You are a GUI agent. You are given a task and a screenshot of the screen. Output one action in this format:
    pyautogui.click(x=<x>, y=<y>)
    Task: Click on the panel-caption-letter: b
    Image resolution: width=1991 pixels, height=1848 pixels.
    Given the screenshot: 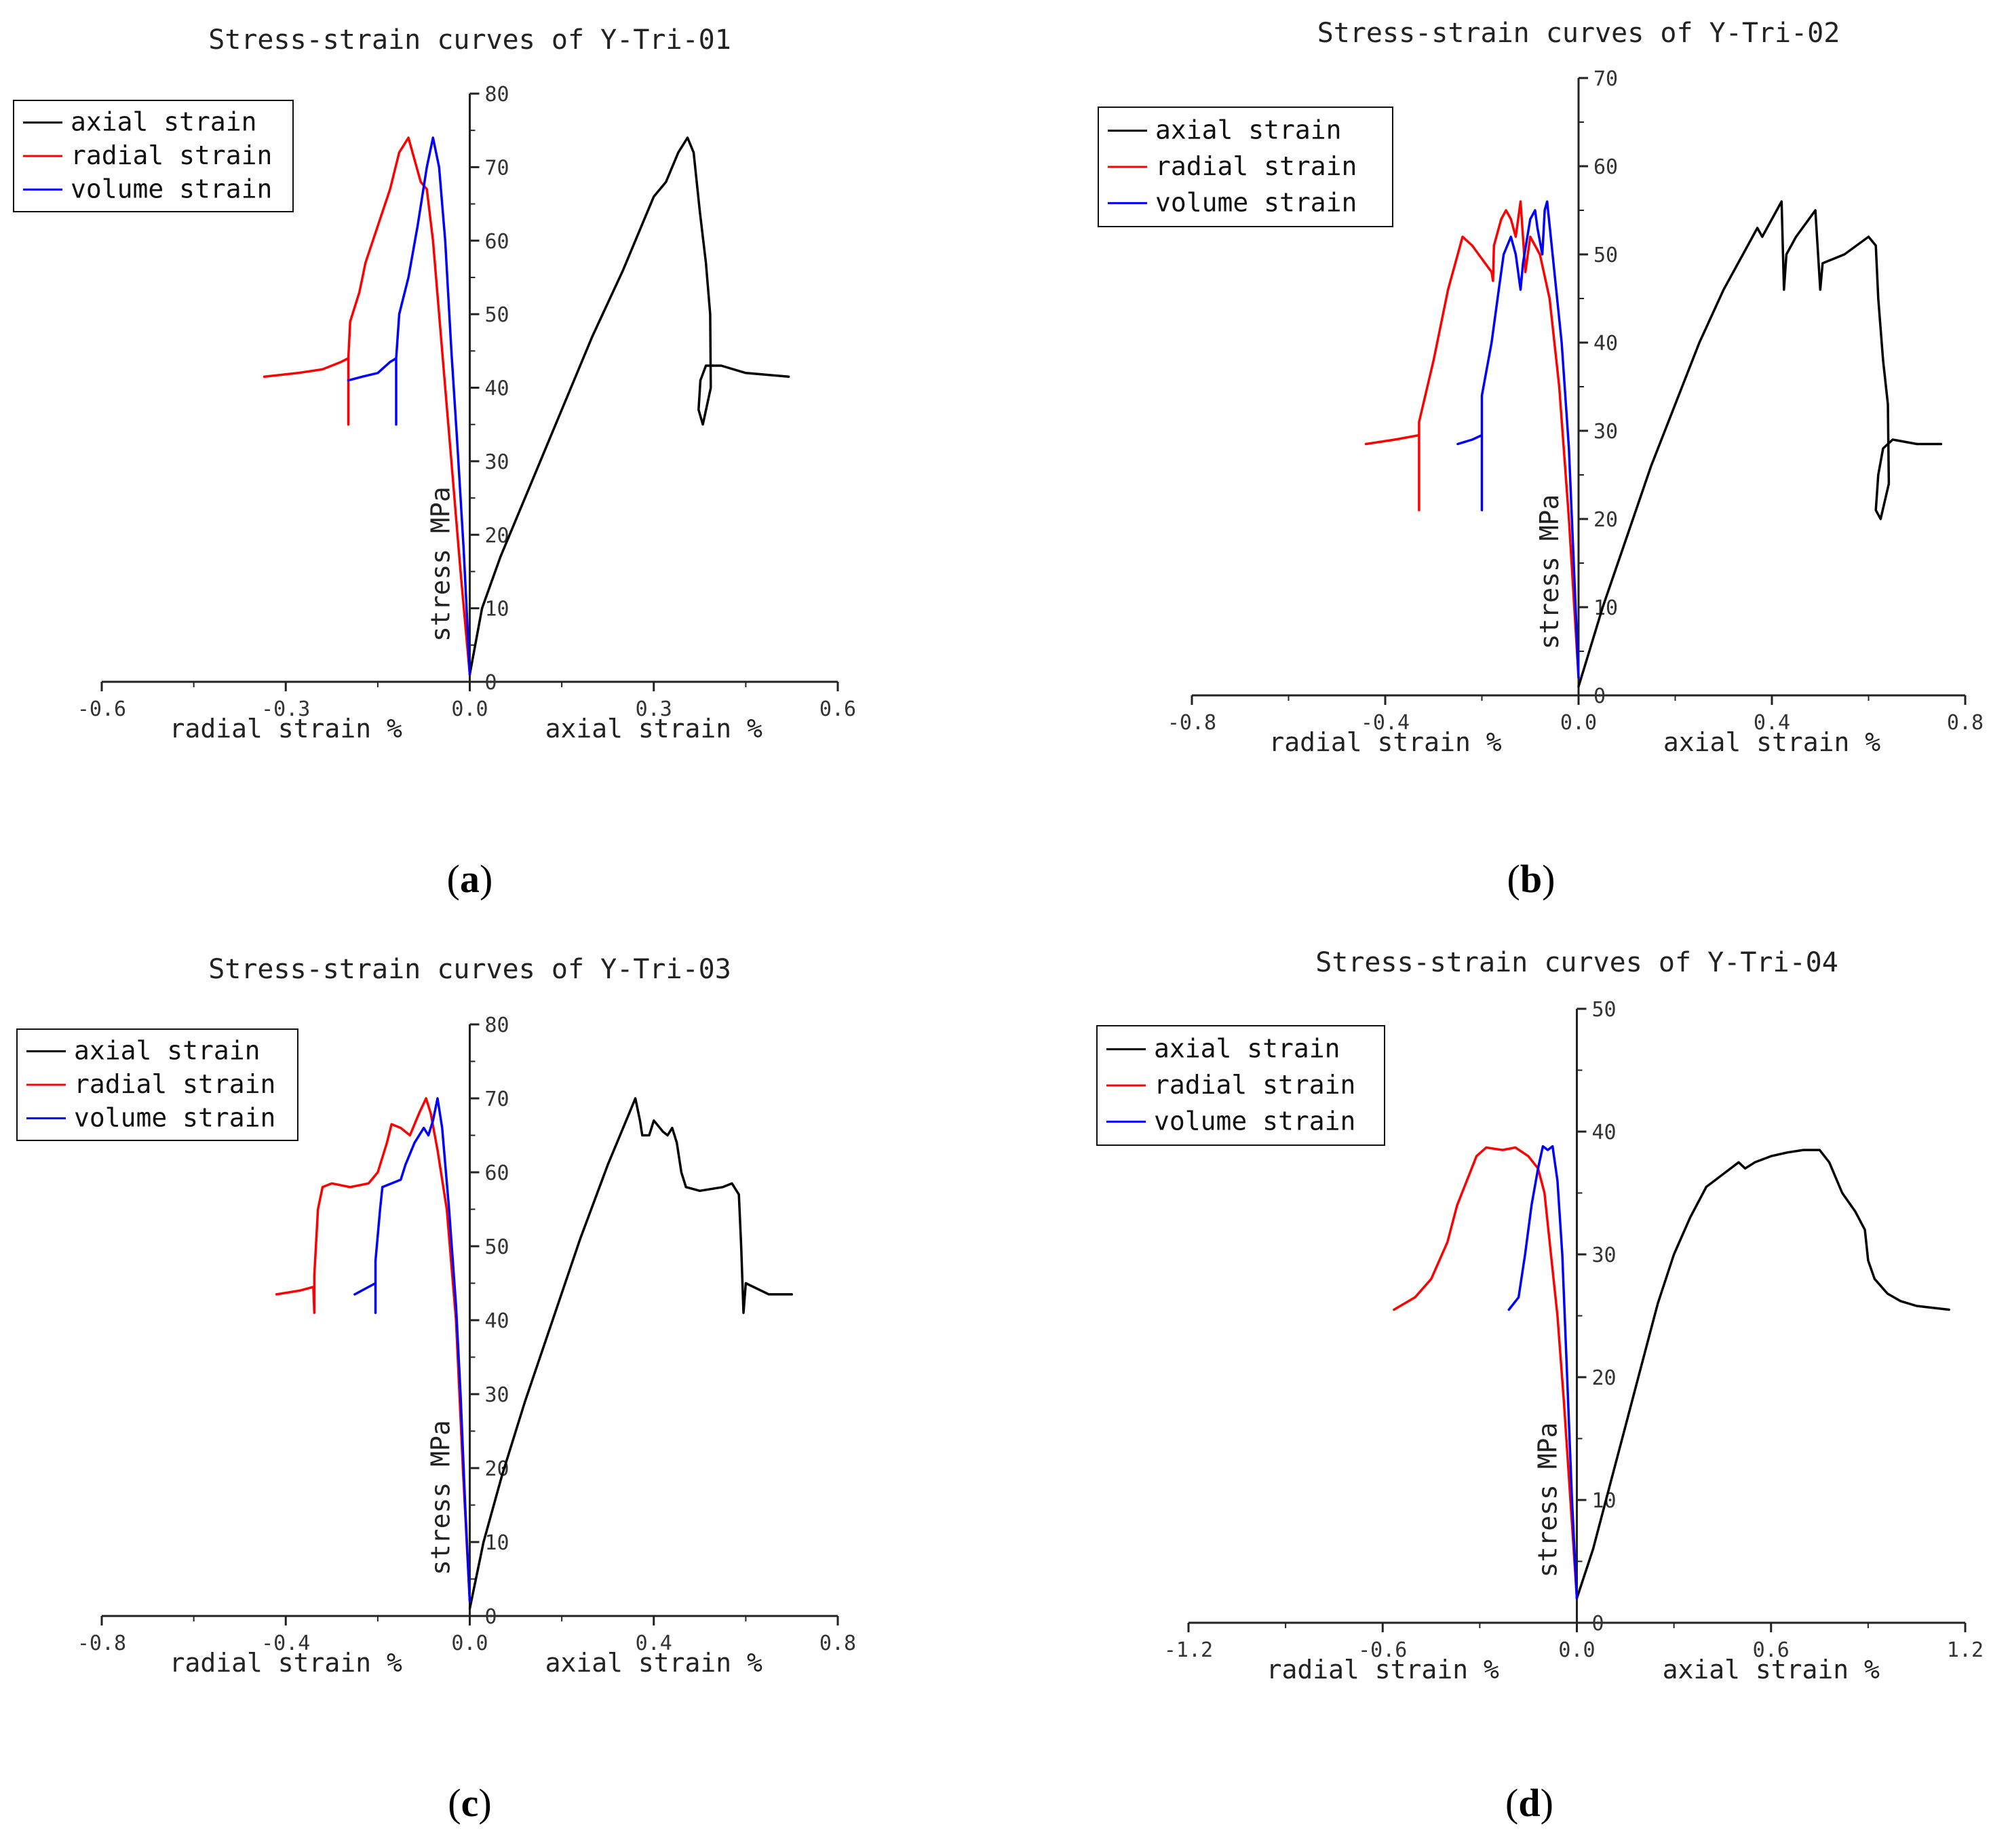 What is the action you would take?
    pyautogui.click(x=1531, y=879)
    